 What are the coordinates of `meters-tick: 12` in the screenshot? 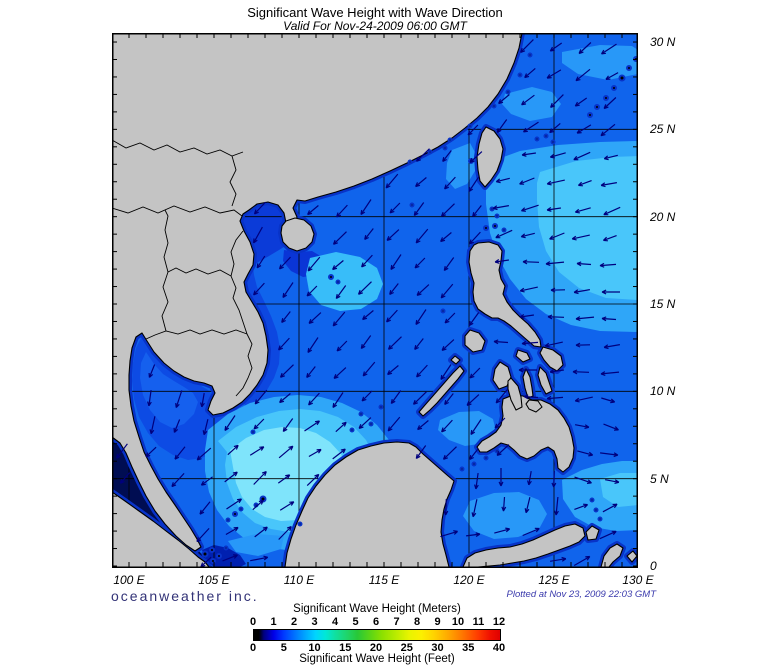 It's located at (499, 622).